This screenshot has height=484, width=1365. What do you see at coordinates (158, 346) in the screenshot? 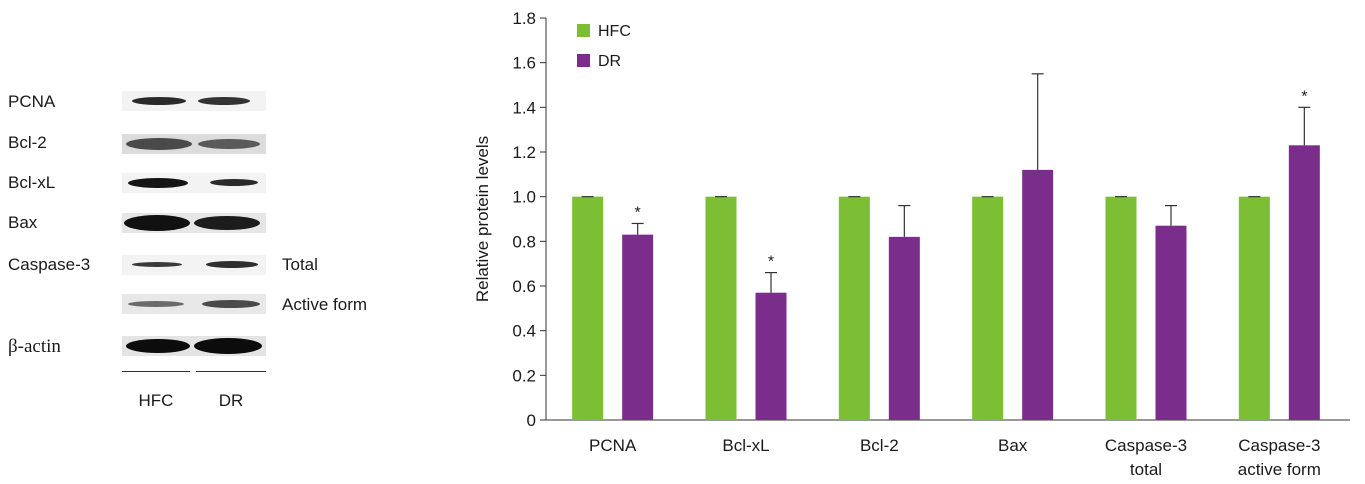
I see `blot-band-beta-actin-hfc` at bounding box center [158, 346].